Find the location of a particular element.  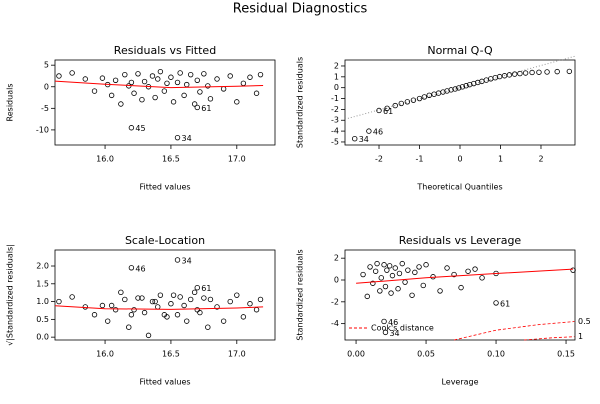

y-tick-label: -2 is located at coordinates (335, 301).